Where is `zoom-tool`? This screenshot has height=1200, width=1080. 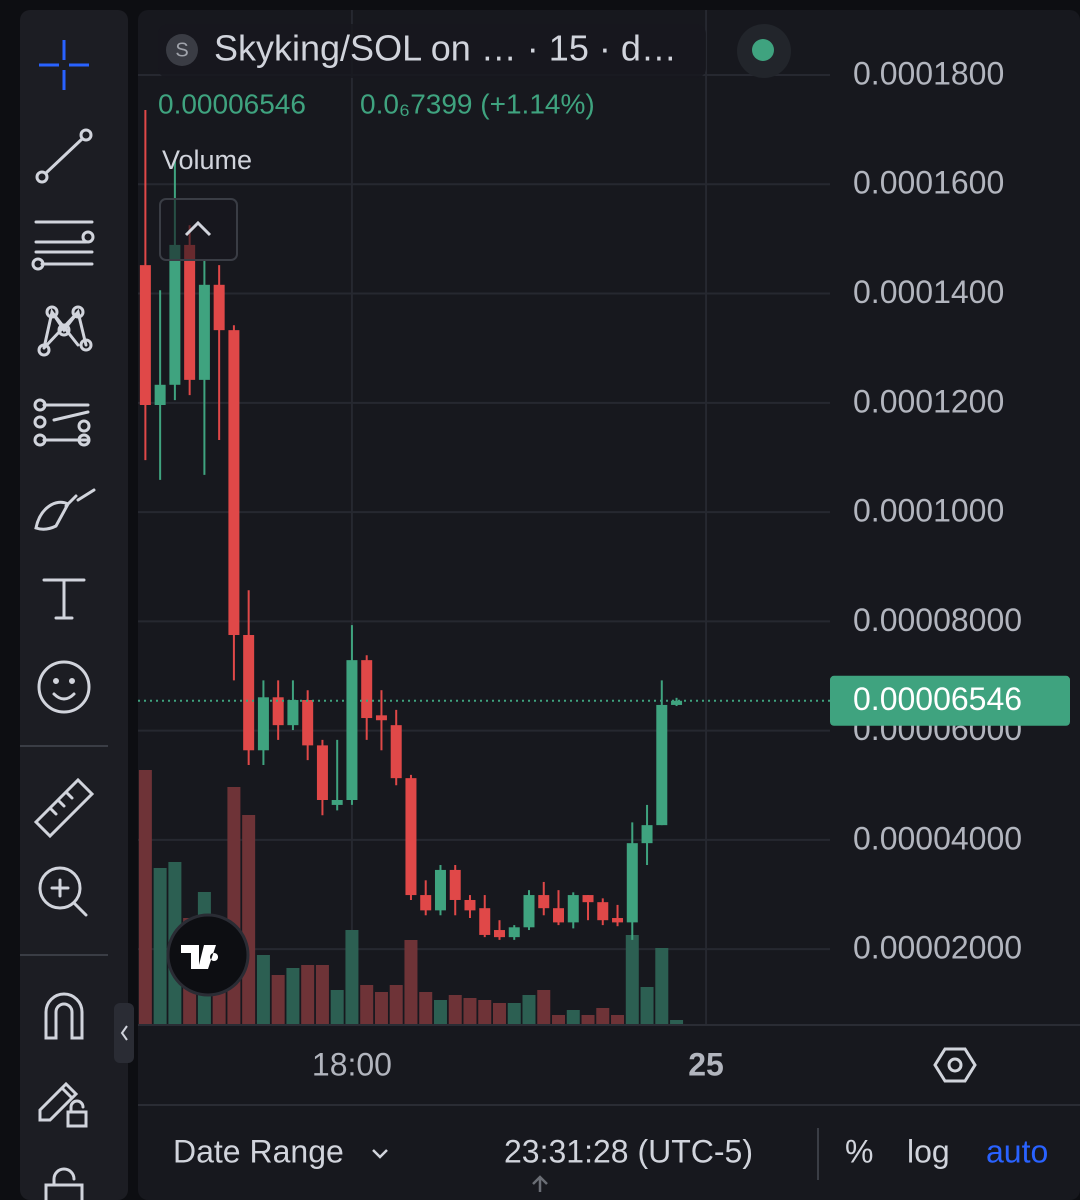
zoom-tool is located at coordinates (63, 891).